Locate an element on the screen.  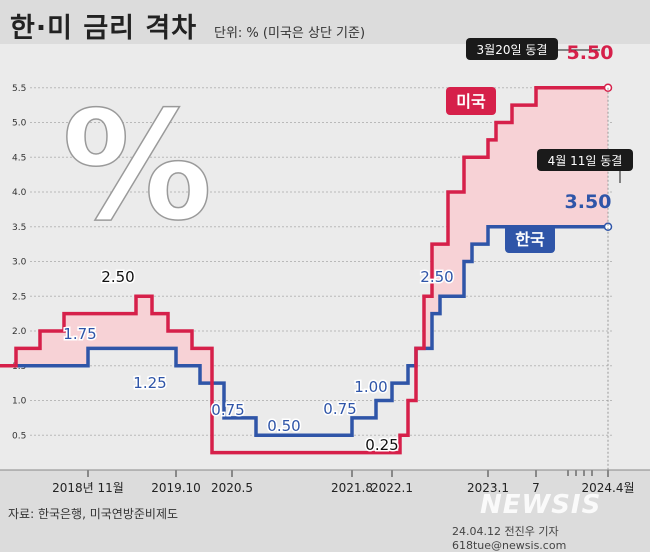
data-label: 1.25 is located at coordinates (149, 383).